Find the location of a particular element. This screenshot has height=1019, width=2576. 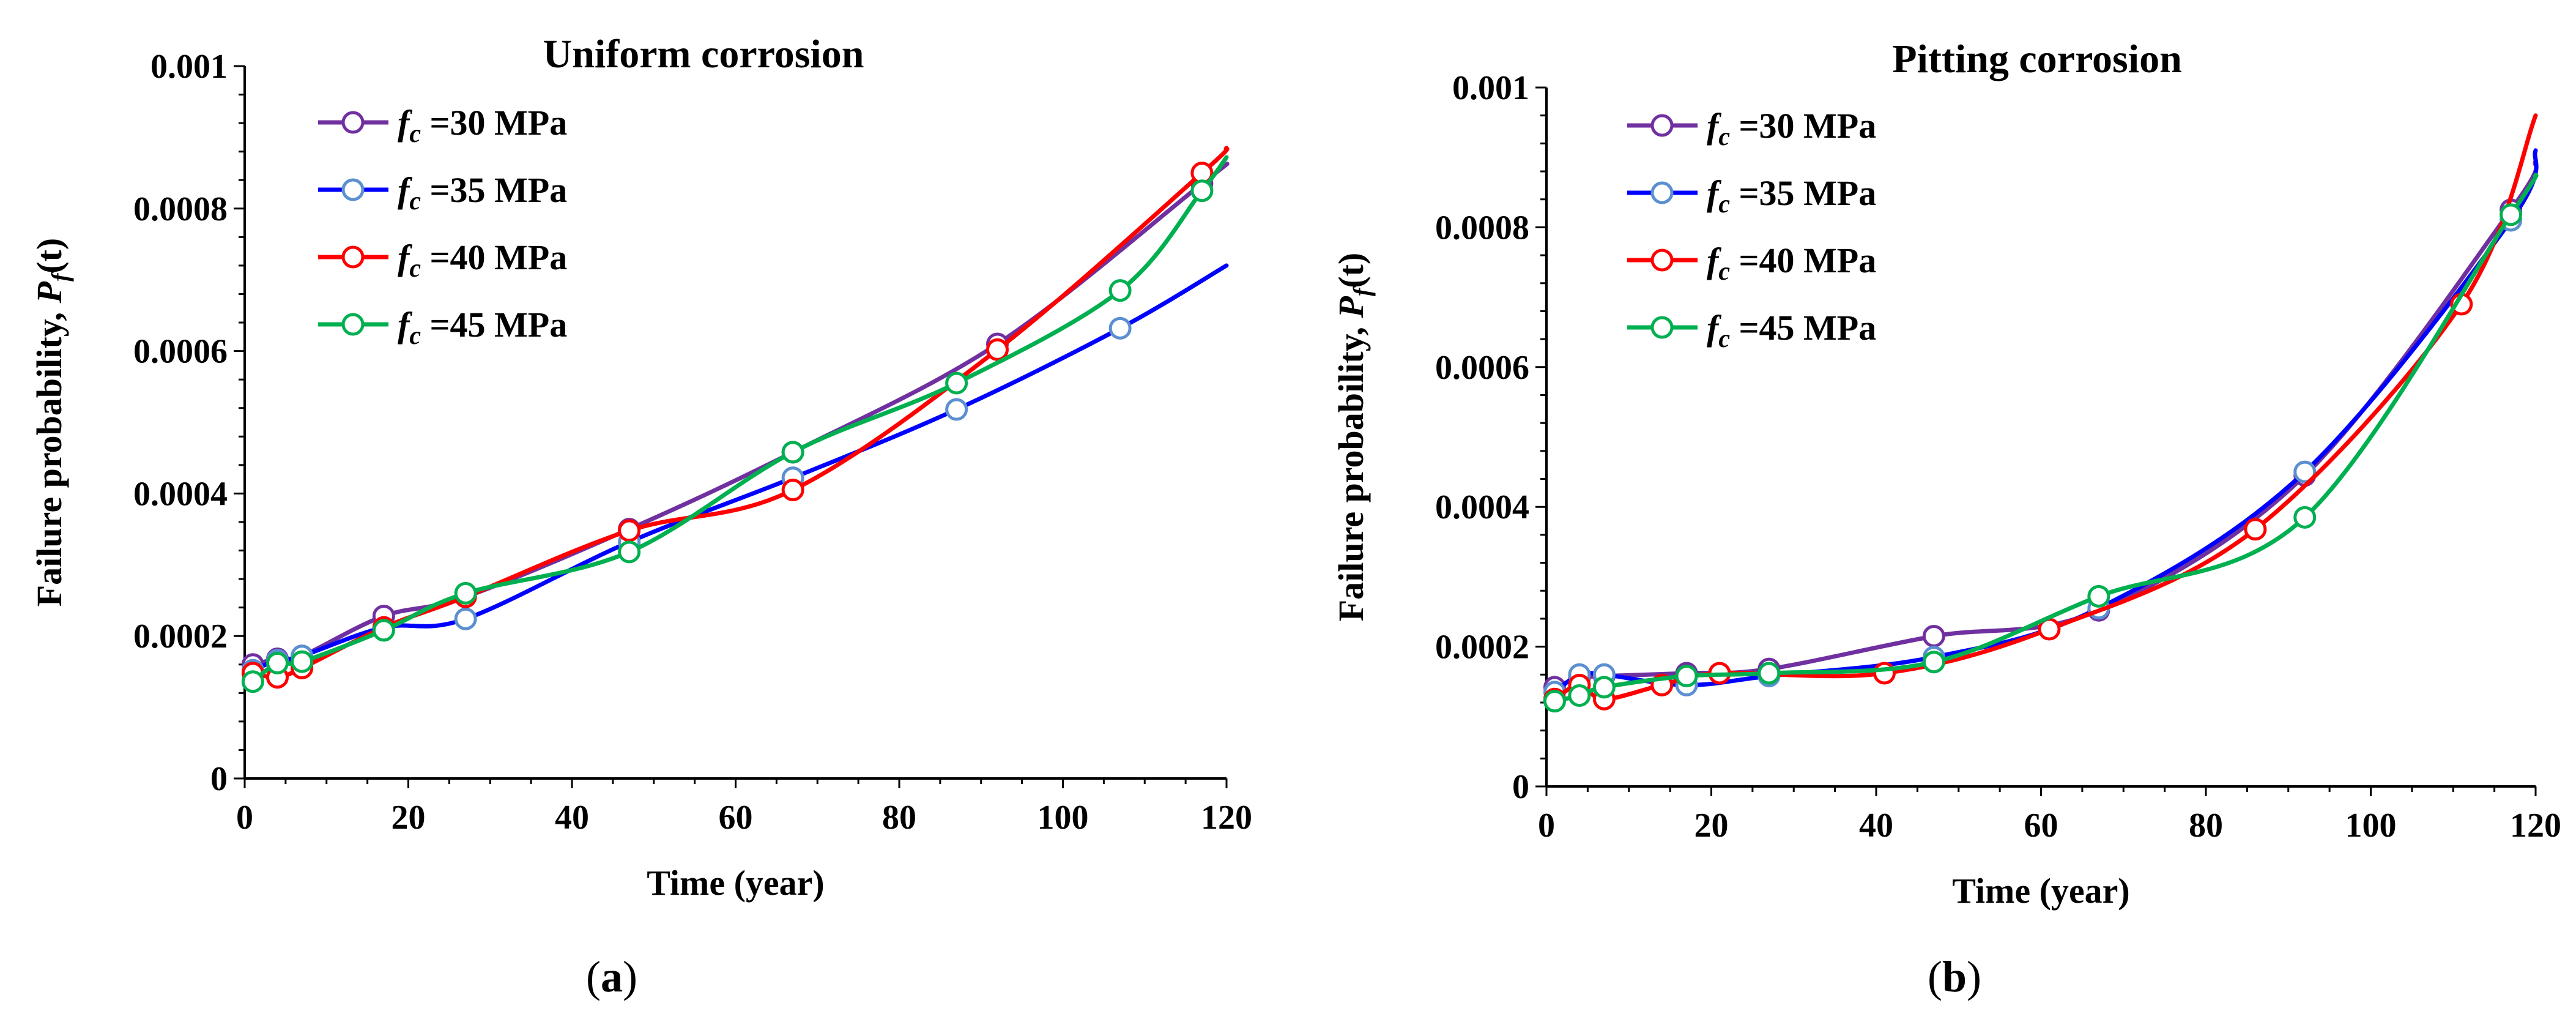

panel-label: (a) is located at coordinates (611, 976).